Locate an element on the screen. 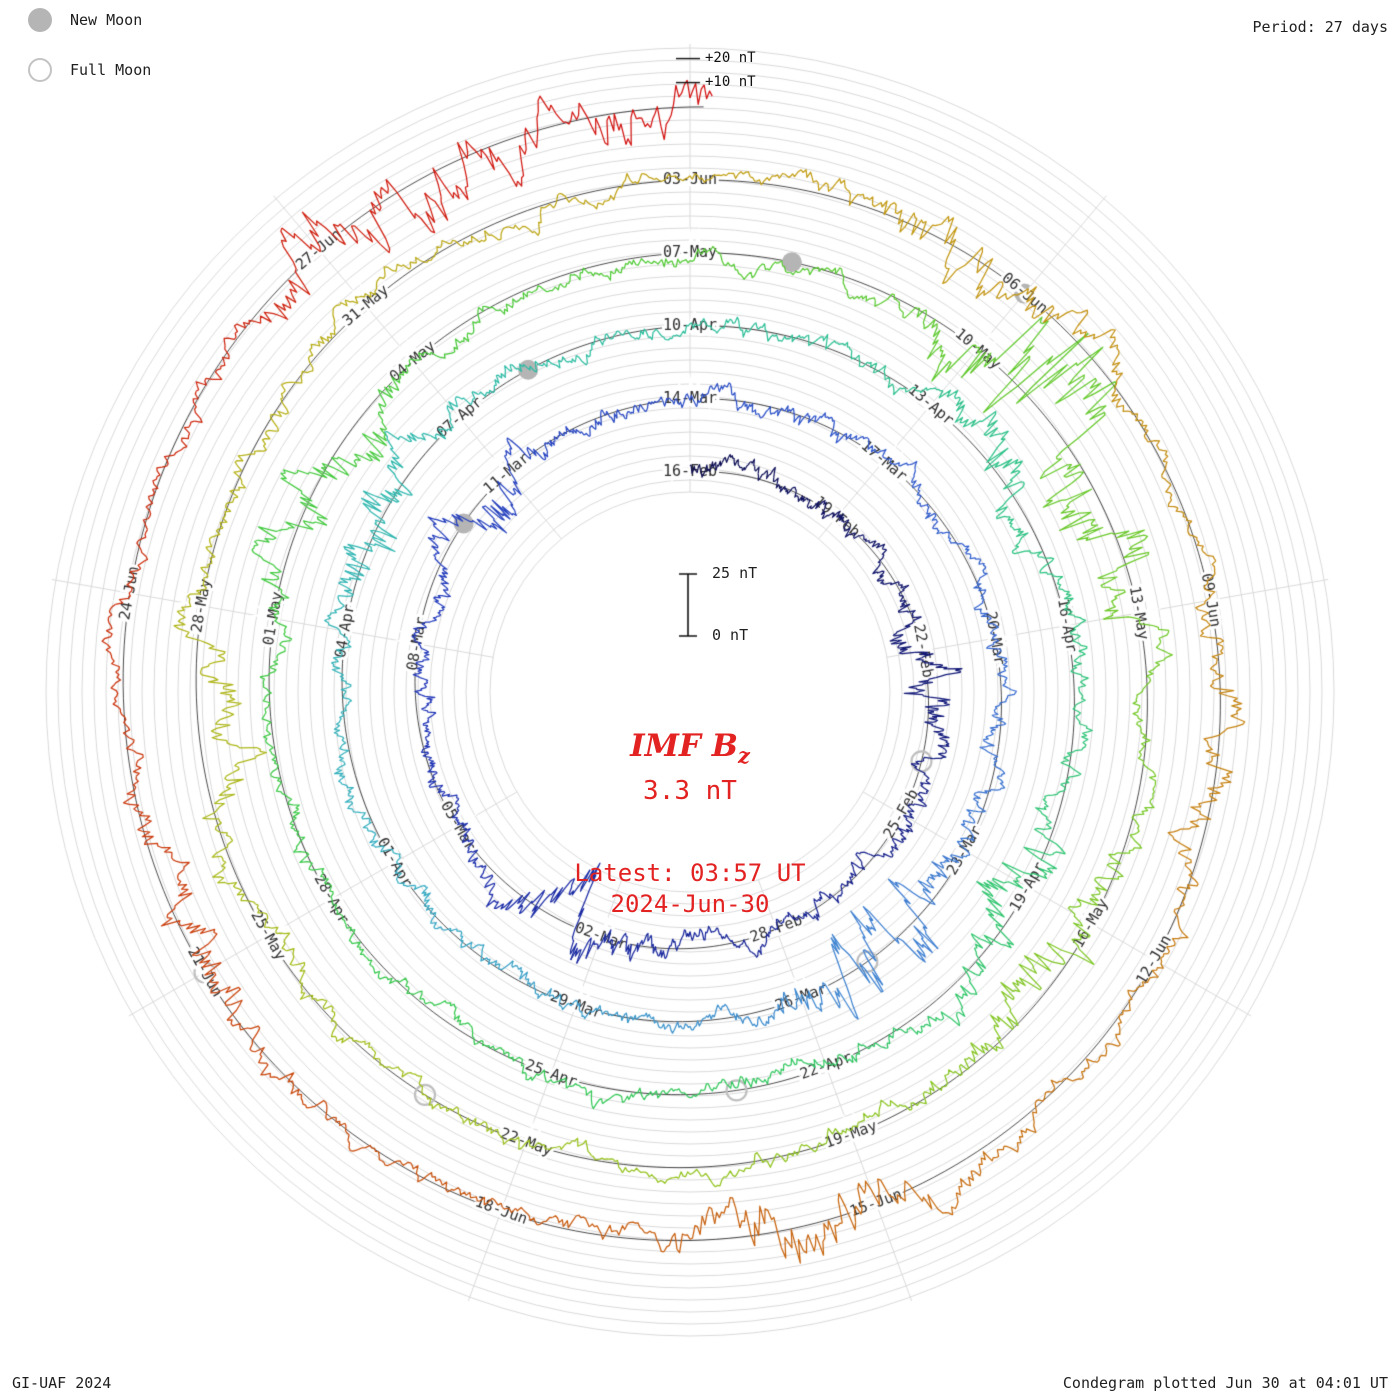 The image size is (1400, 1400). full-moon-icon is located at coordinates (40, 70).